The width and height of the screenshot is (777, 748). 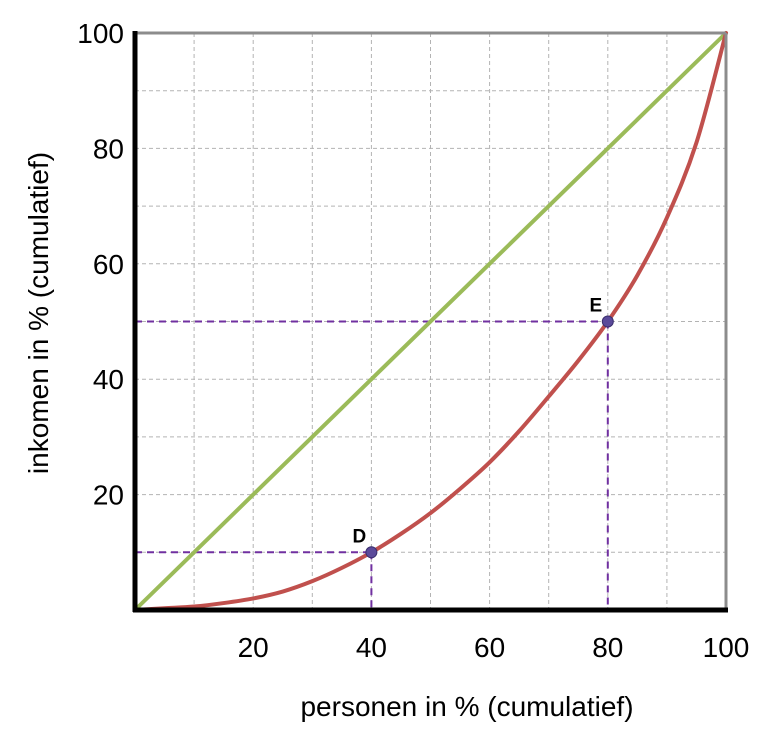 What do you see at coordinates (466, 706) in the screenshot?
I see `x-axis-title: personen in % (cumulatief)` at bounding box center [466, 706].